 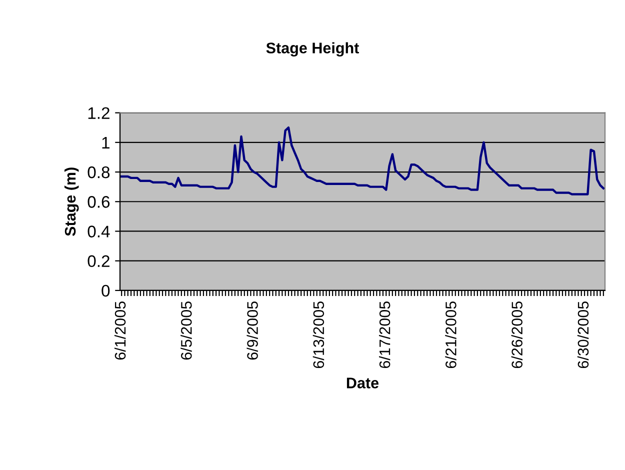 What do you see at coordinates (252, 331) in the screenshot?
I see `x-tick-label: 6/9/2005` at bounding box center [252, 331].